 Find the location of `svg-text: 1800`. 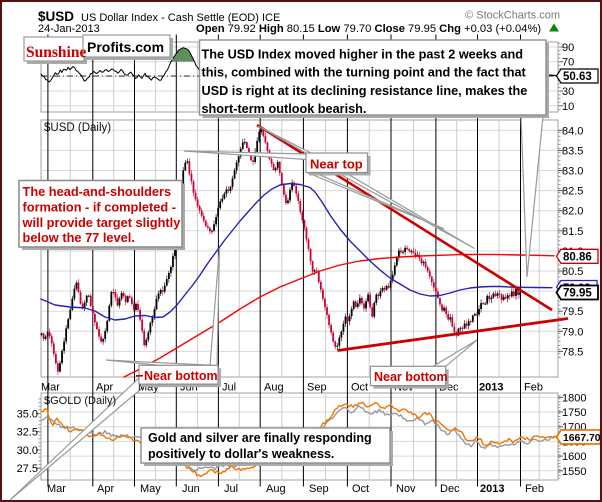

svg-text: 1800 is located at coordinates (574, 398).